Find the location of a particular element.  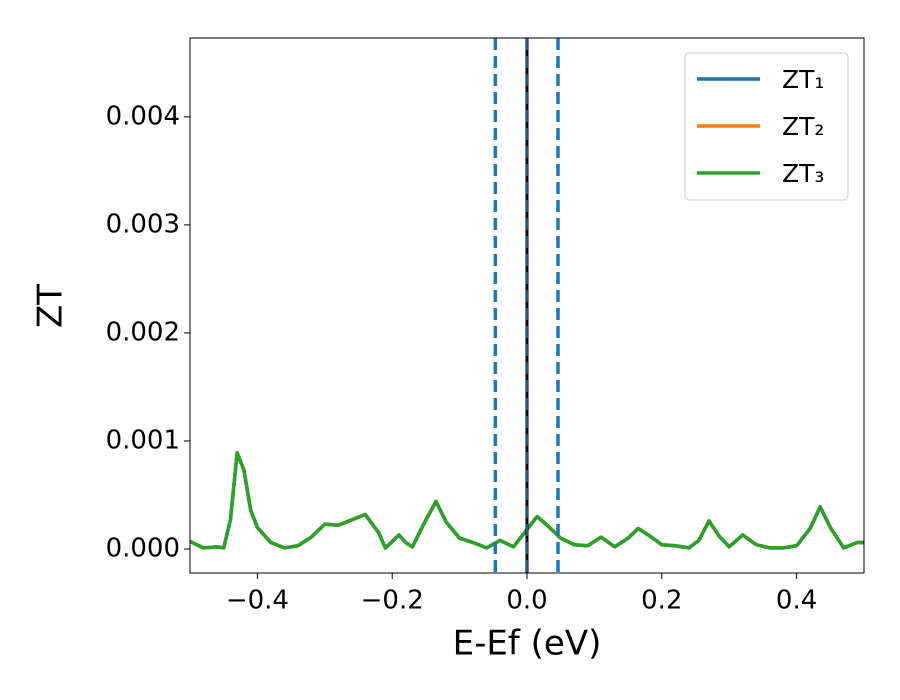

legend-label: ZT₁ is located at coordinates (803, 79).